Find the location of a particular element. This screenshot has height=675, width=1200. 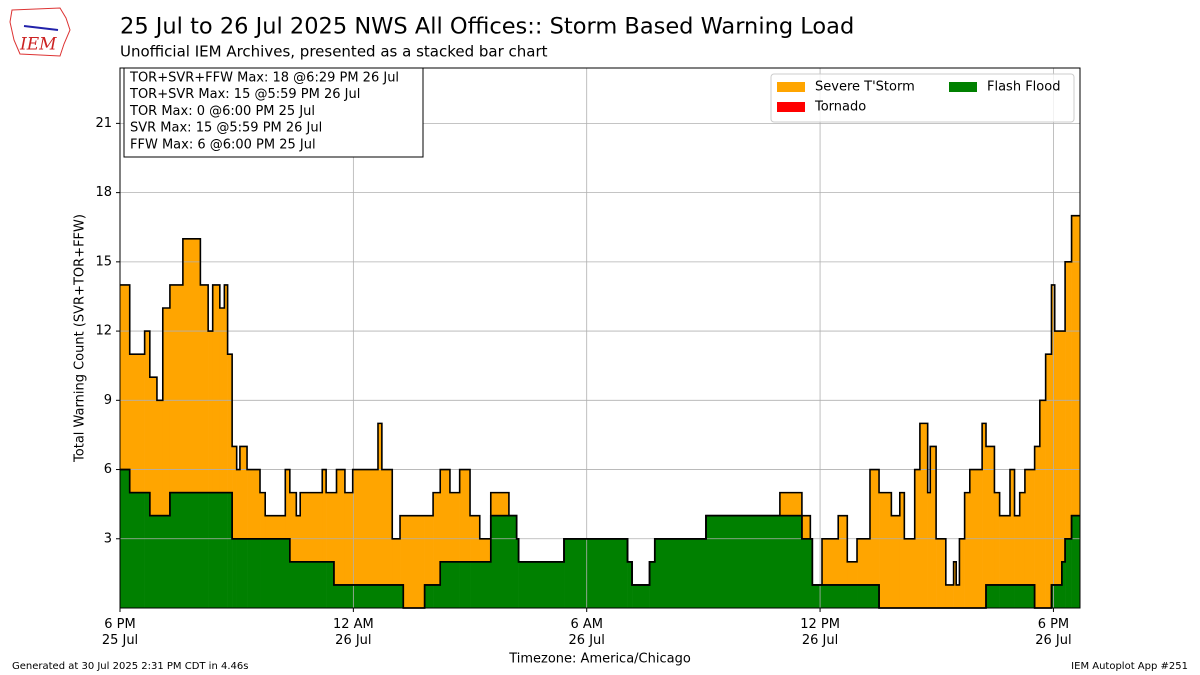

y-tick-label: 12 is located at coordinates (103, 331).